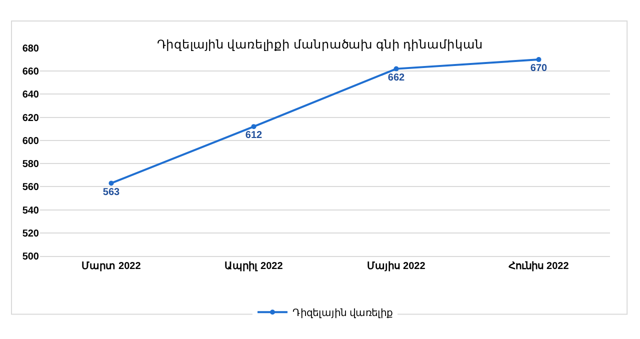 The image size is (640, 339). What do you see at coordinates (111, 192) in the screenshot?
I see `data-label: 563` at bounding box center [111, 192].